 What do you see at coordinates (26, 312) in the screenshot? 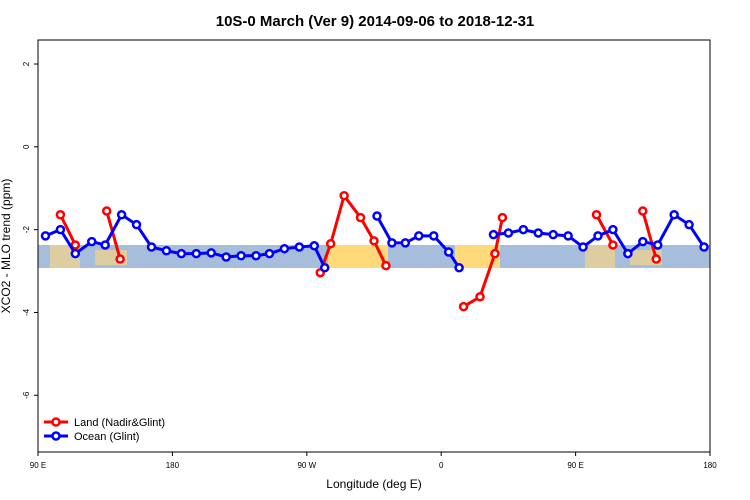
I see `y-tick-label: -4` at bounding box center [26, 312].